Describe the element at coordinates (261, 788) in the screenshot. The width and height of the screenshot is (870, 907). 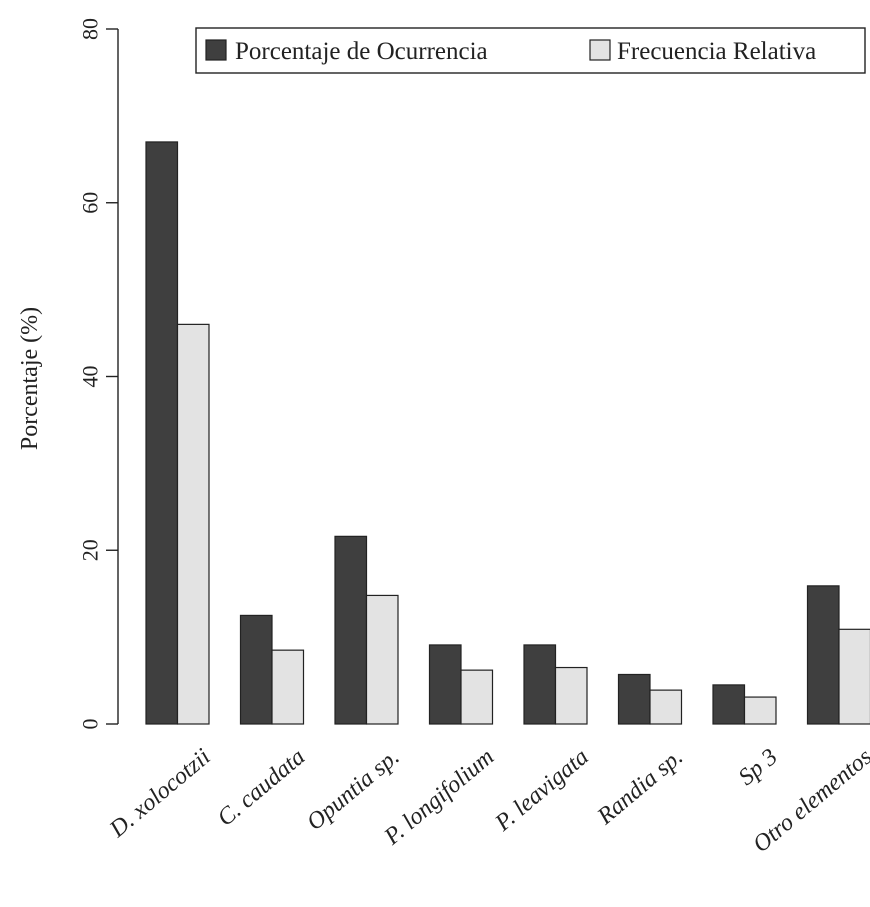
I see `category-label: C. caudata` at that location.